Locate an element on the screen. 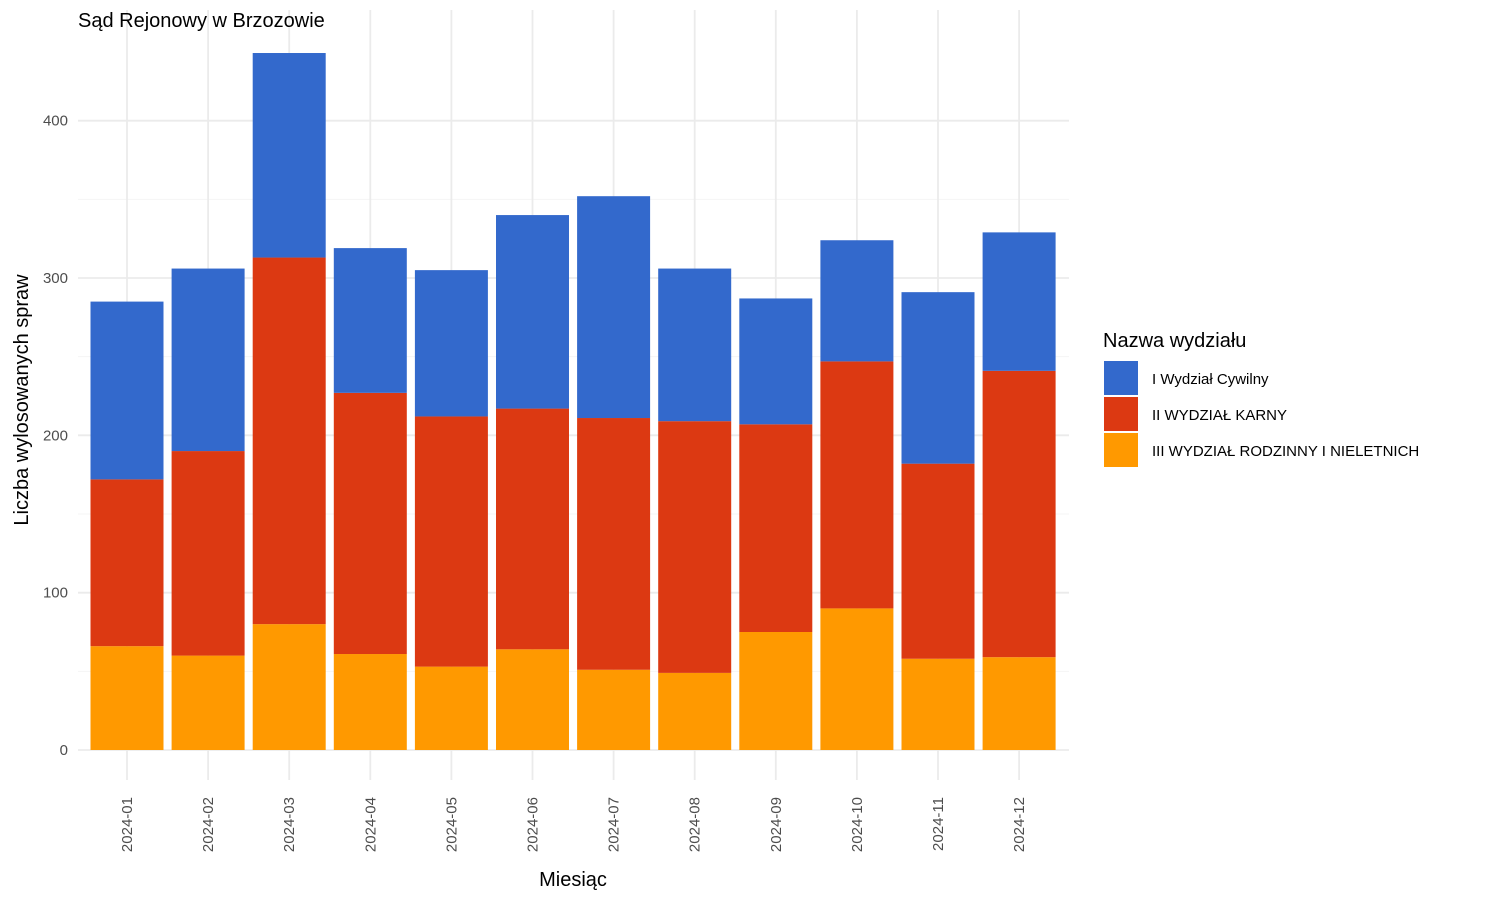 The height and width of the screenshot is (900, 1500). y-tick-label: 400 is located at coordinates (55, 121).